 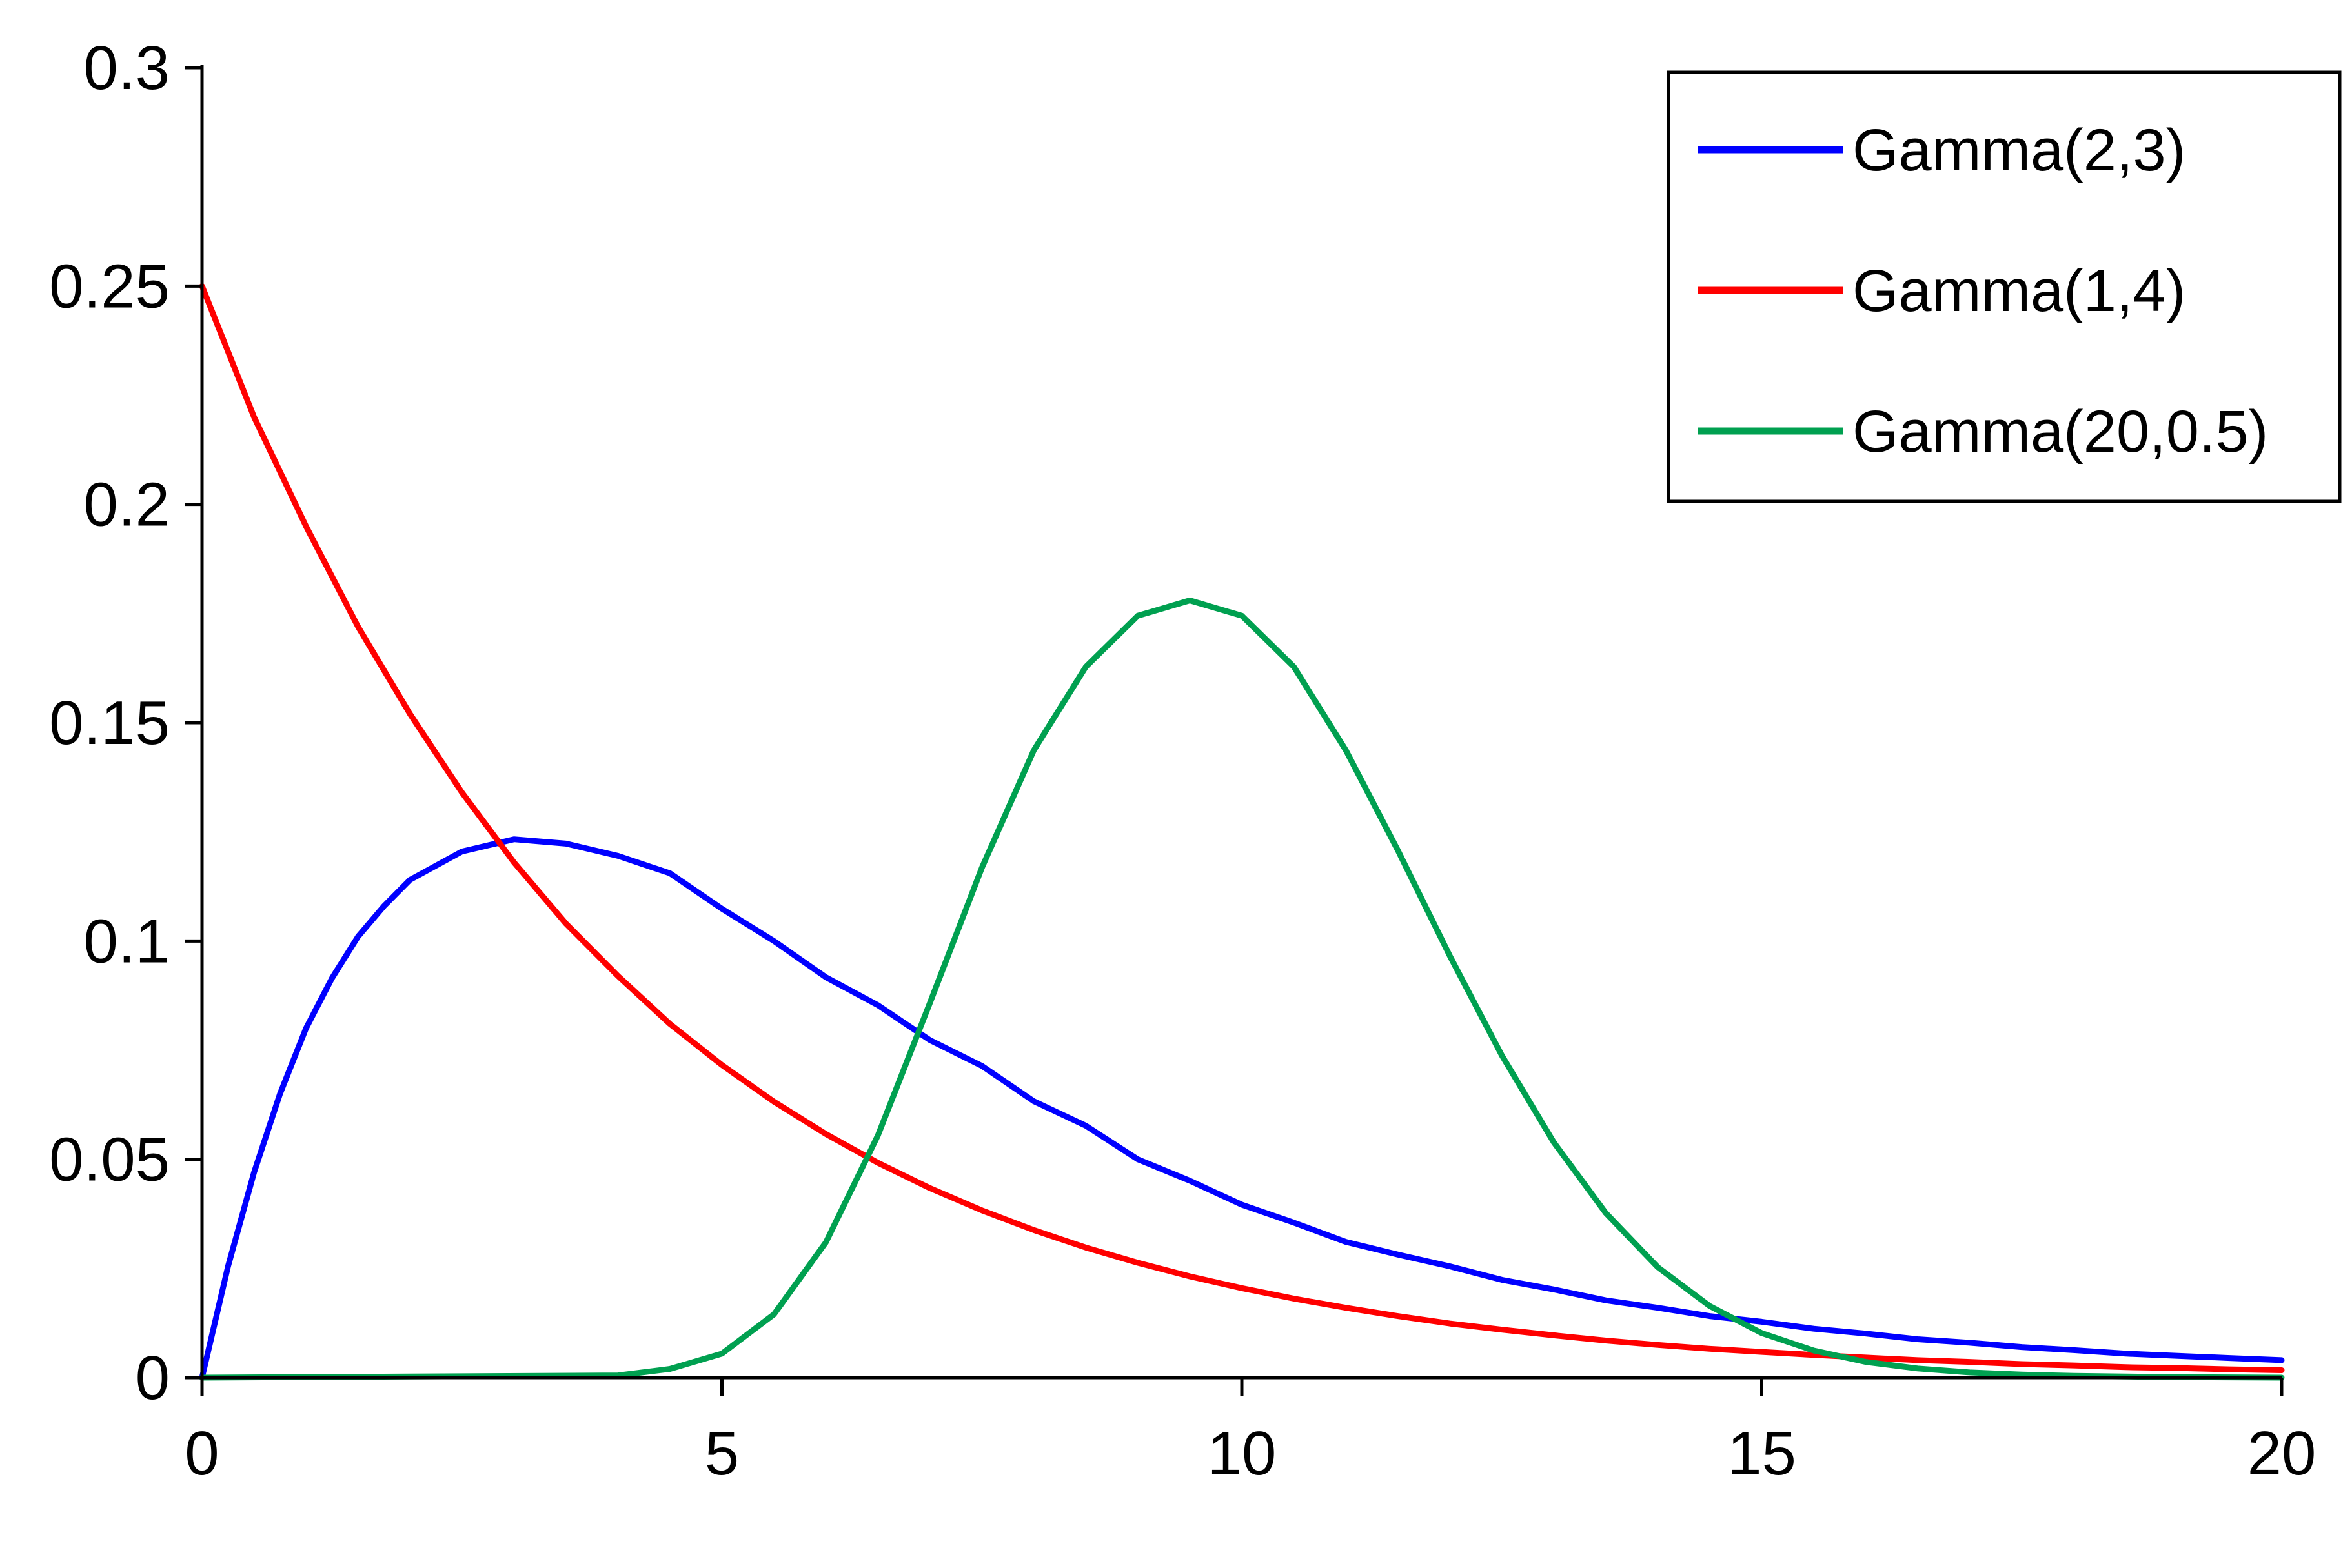 I want to click on y-tick-label: 0.2, so click(x=127, y=504).